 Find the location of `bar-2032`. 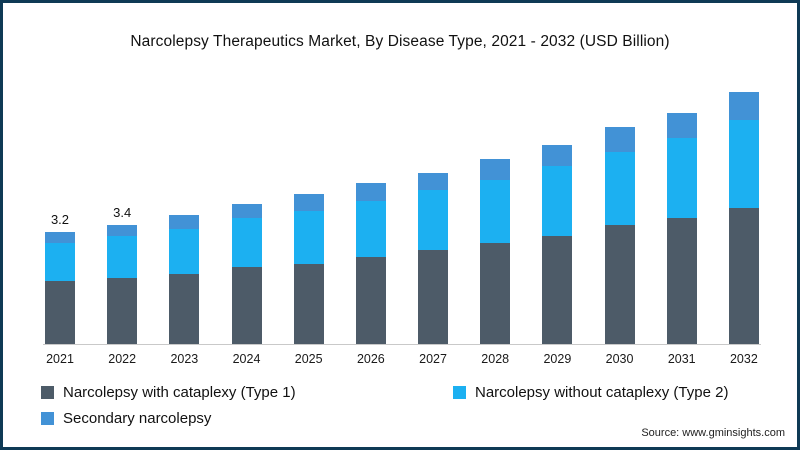

bar-2032 is located at coordinates (744, 208).